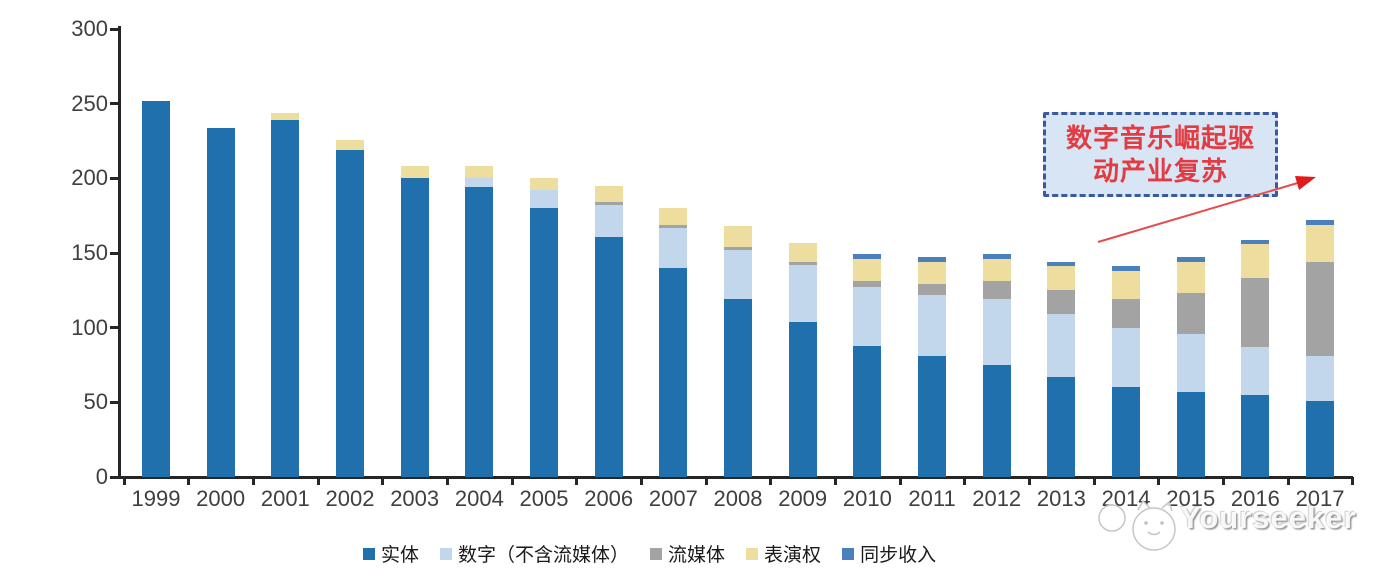  I want to click on x-axis-label: 2012, so click(997, 498).